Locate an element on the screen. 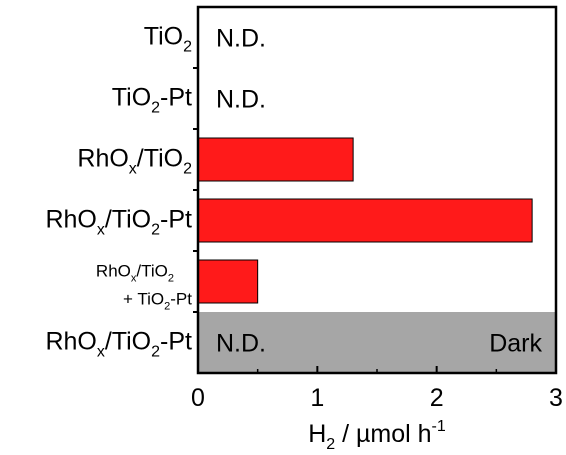  x-axis-label: H2 / µmol h-1 is located at coordinates (377, 435).